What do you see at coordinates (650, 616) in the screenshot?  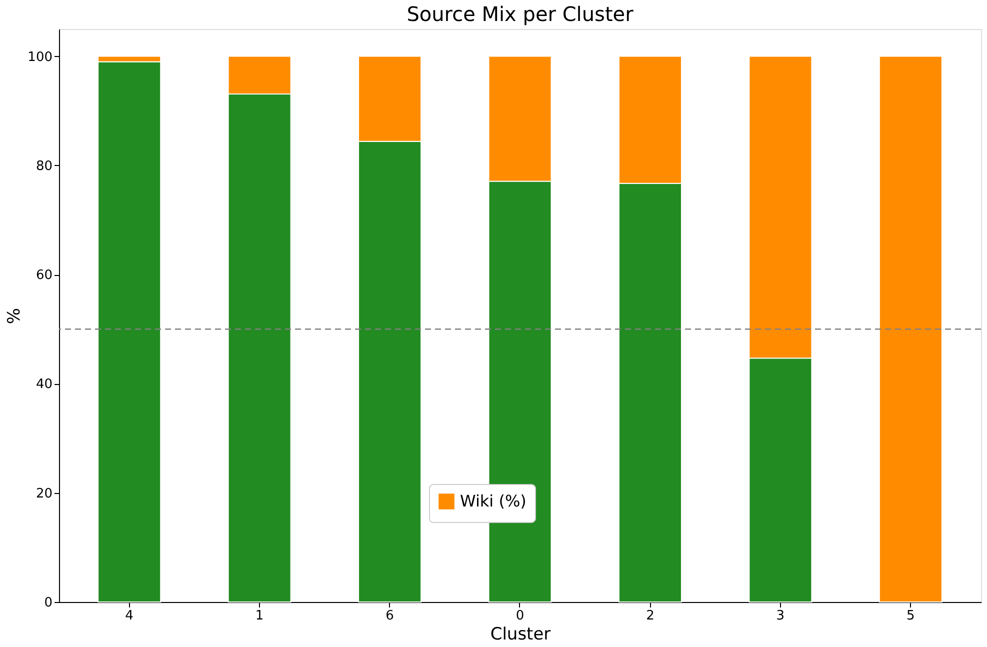 I see `x-tick-label: 2` at bounding box center [650, 616].